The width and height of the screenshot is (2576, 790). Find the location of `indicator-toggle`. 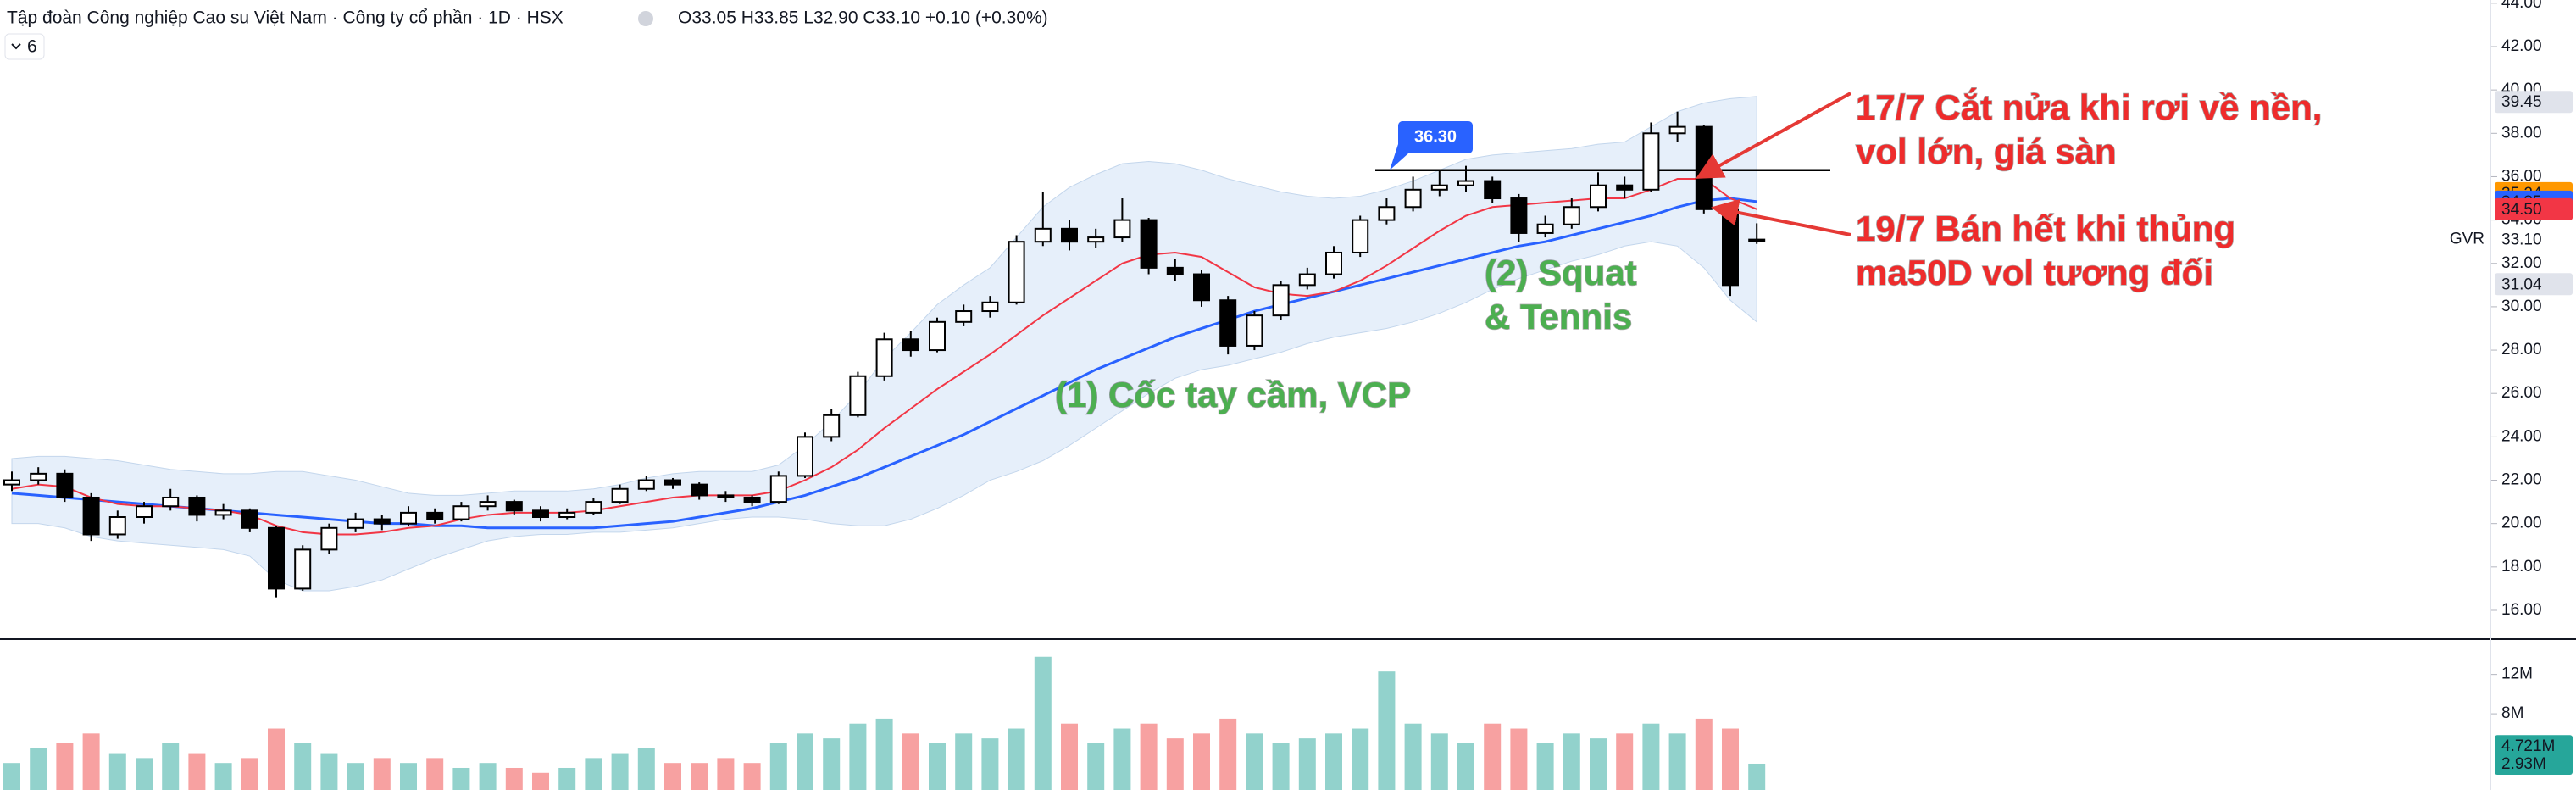

indicator-toggle is located at coordinates (24, 47).